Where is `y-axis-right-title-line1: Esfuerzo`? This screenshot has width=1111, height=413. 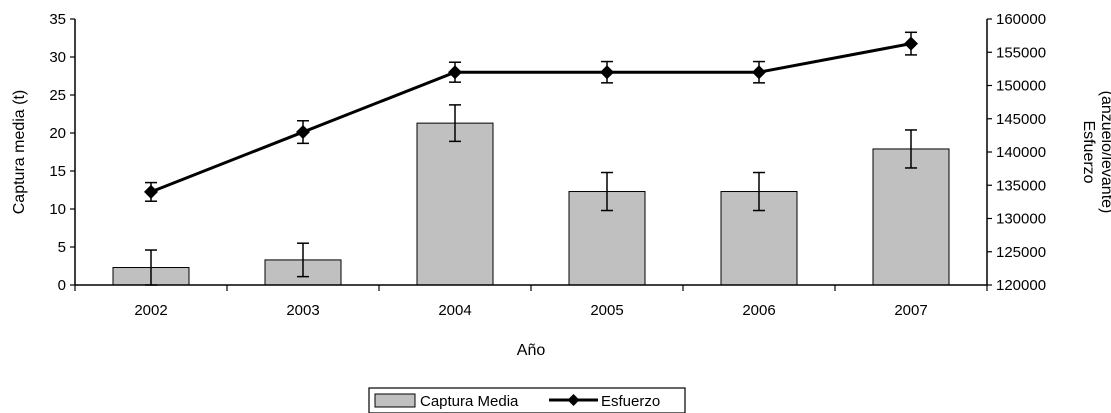
y-axis-right-title-line1: Esfuerzo is located at coordinates (1088, 151).